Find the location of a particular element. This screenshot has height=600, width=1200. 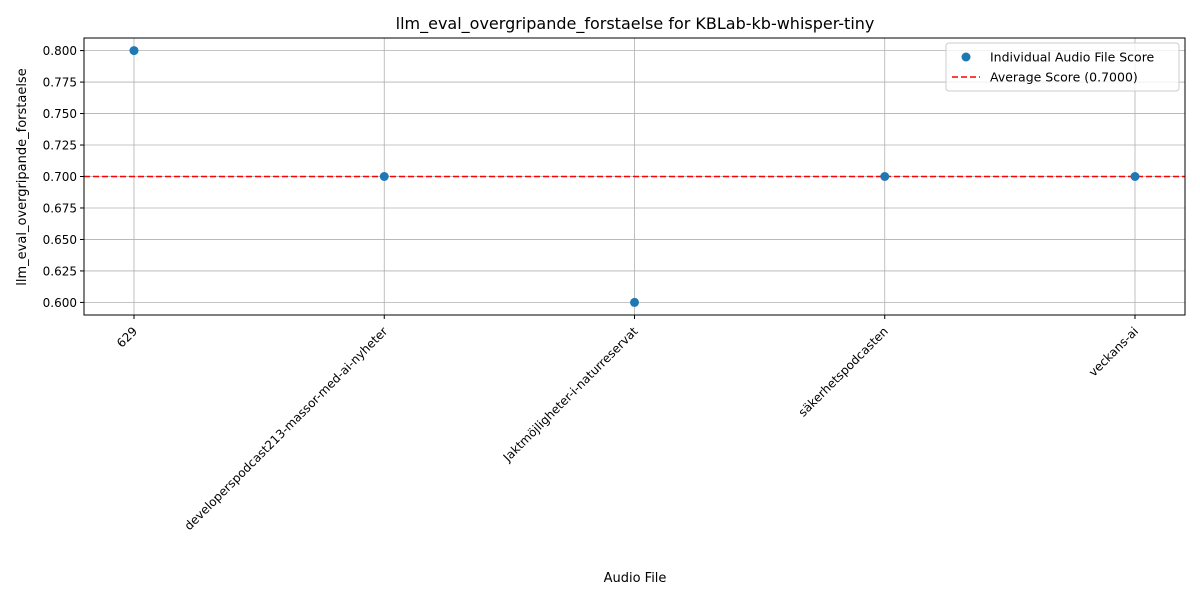

legend-box is located at coordinates (1062, 67).